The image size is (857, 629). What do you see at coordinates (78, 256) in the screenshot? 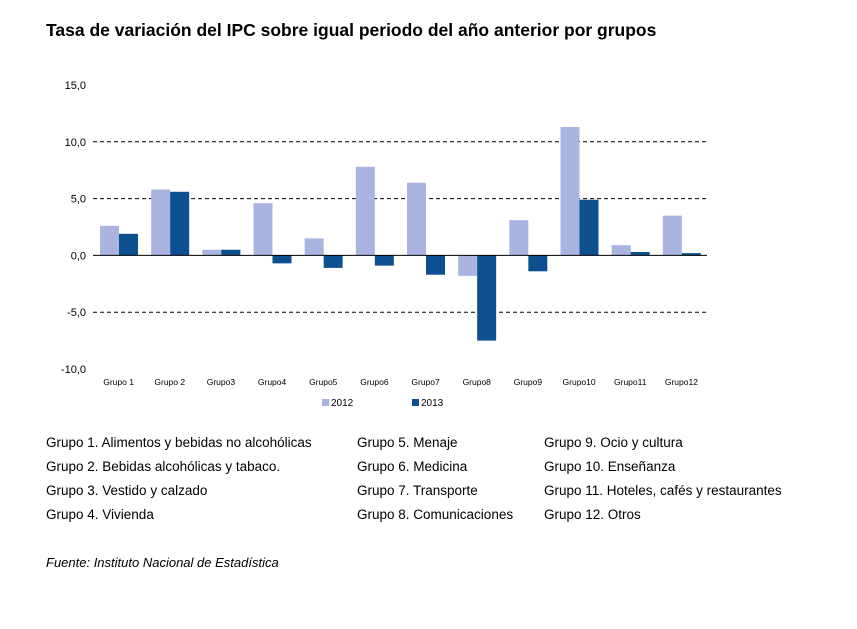
I see `y-tick-label: 0,0` at bounding box center [78, 256].